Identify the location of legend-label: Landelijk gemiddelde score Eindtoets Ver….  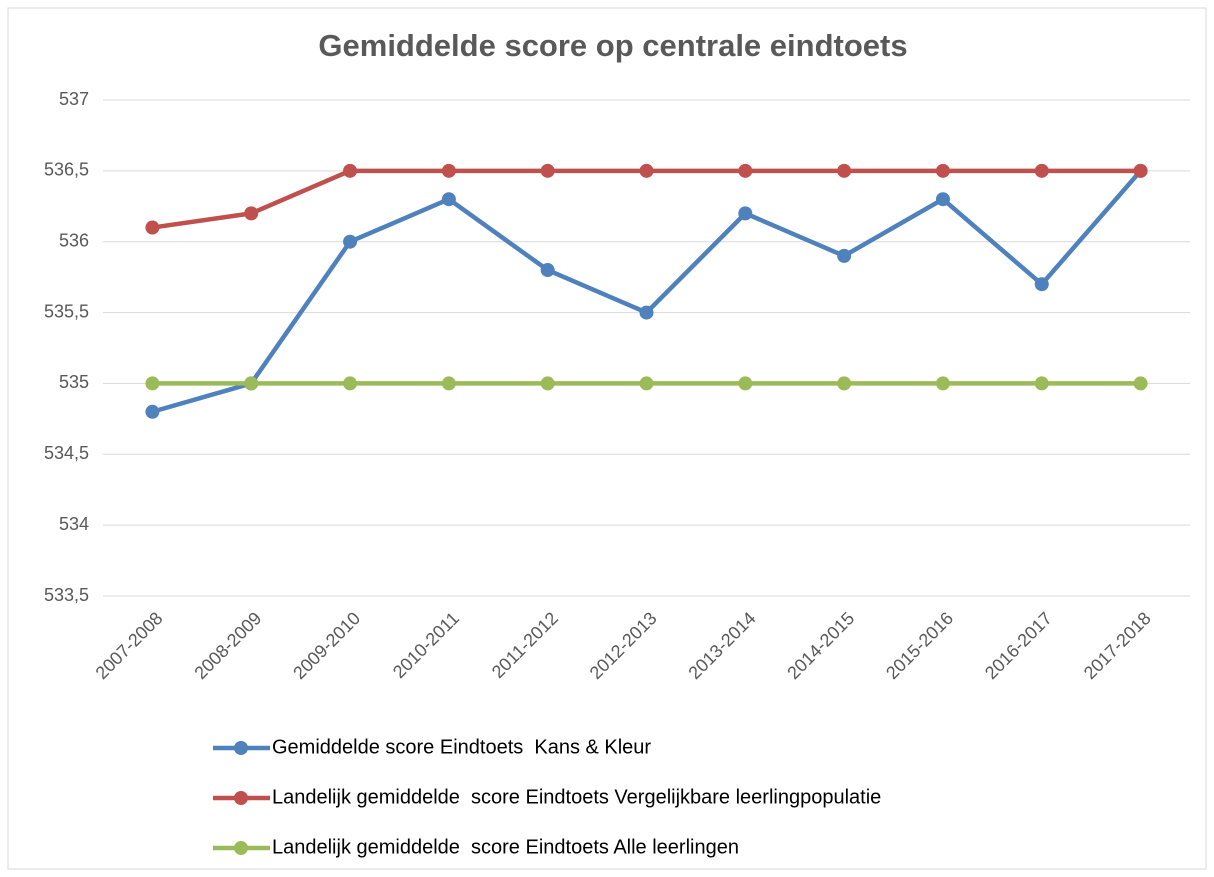
(576, 797).